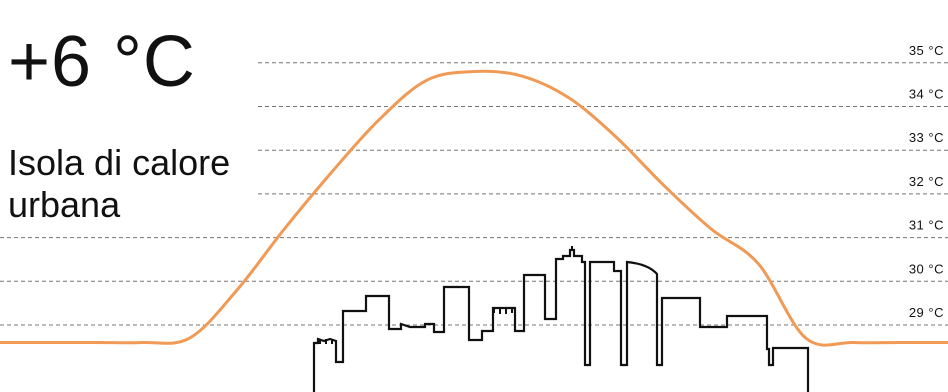 The height and width of the screenshot is (392, 948). I want to click on y-tick-label: 34 °C, so click(926, 94).